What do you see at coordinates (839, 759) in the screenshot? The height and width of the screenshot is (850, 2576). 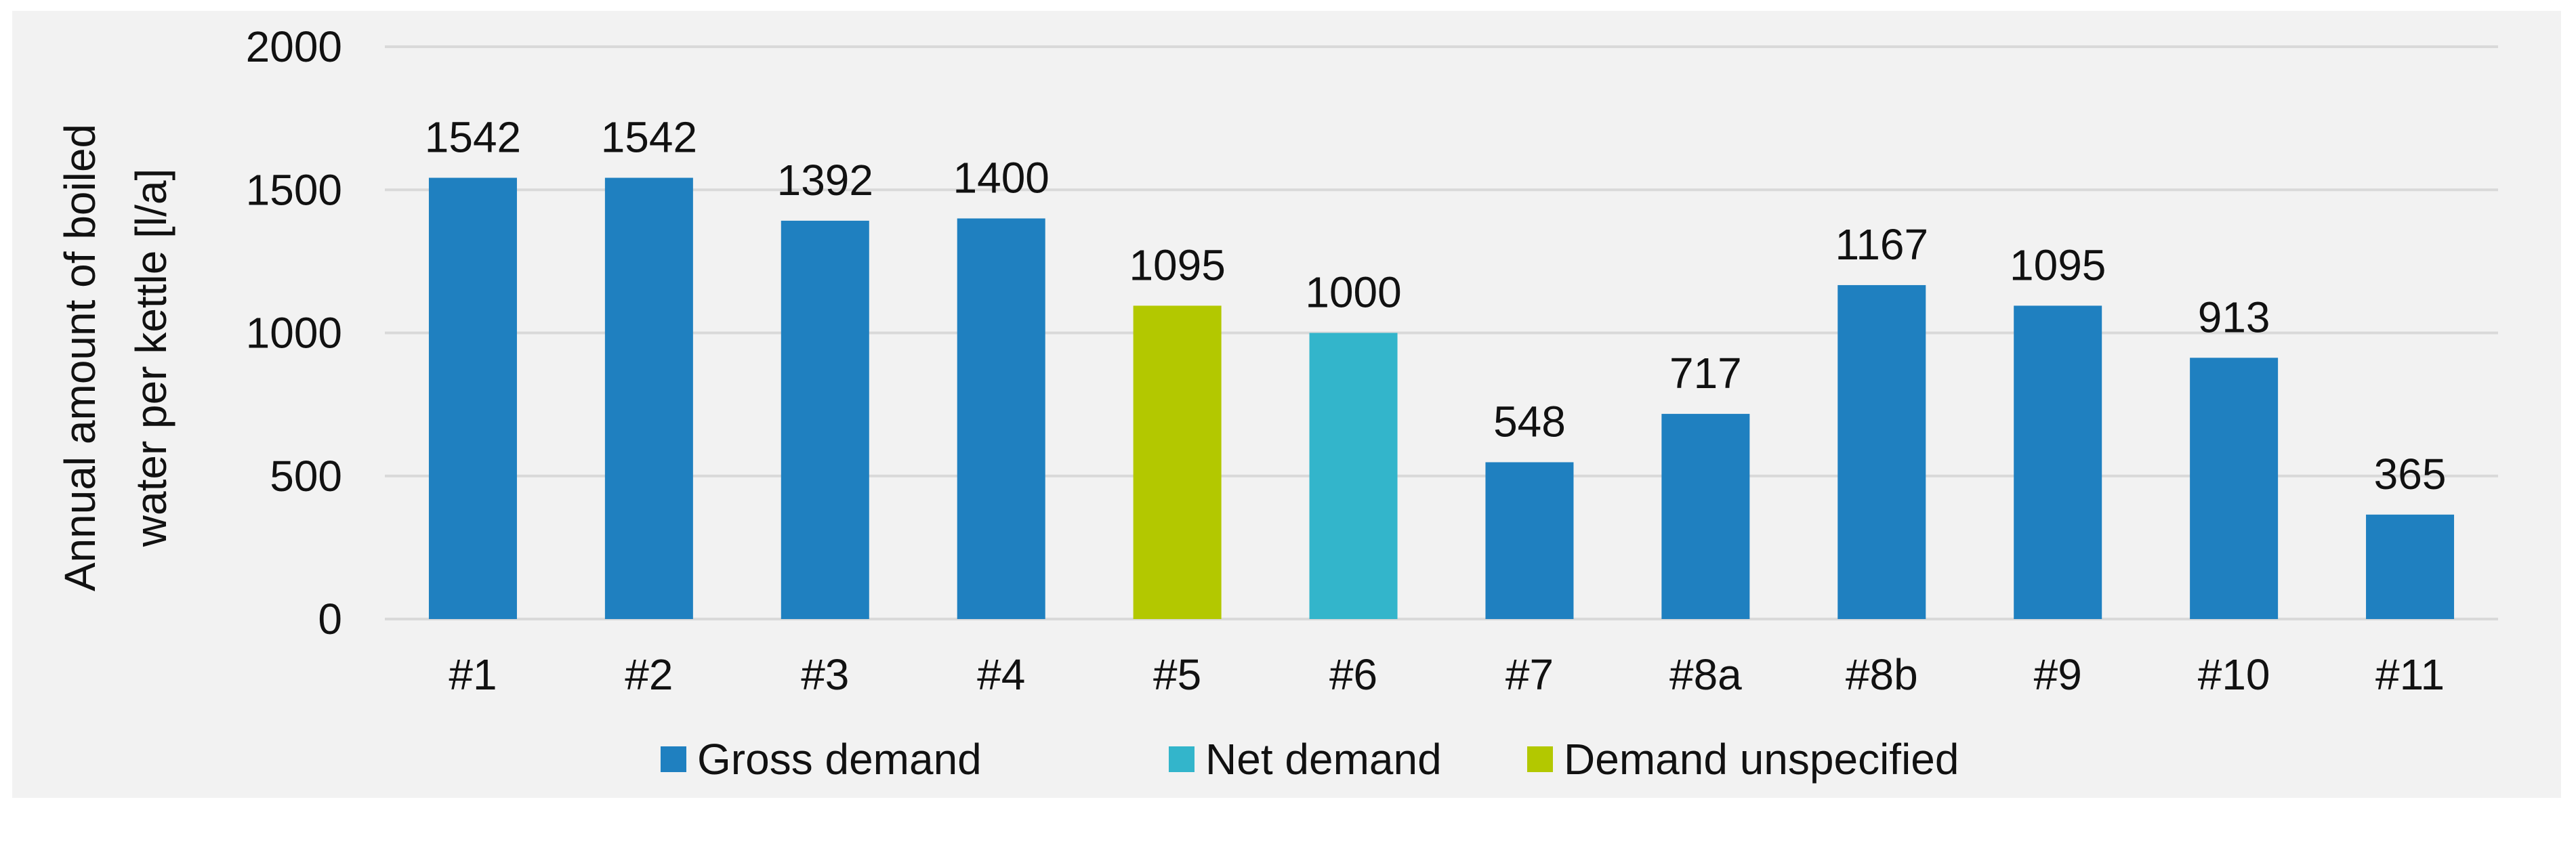 I see `legend-label: Gross demand` at bounding box center [839, 759].